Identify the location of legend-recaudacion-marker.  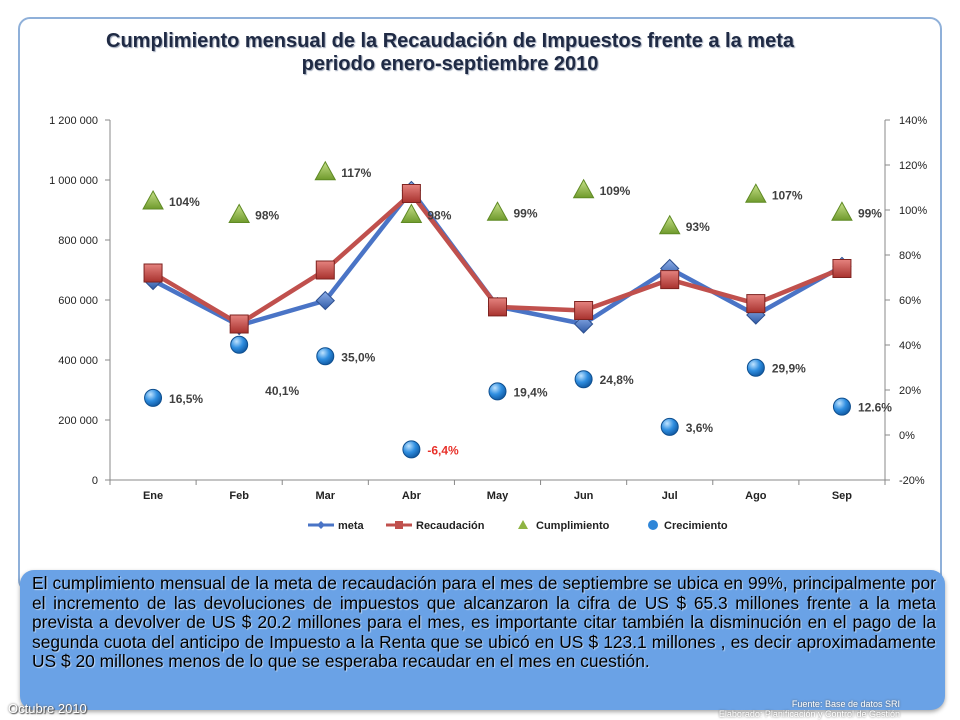
(399, 525).